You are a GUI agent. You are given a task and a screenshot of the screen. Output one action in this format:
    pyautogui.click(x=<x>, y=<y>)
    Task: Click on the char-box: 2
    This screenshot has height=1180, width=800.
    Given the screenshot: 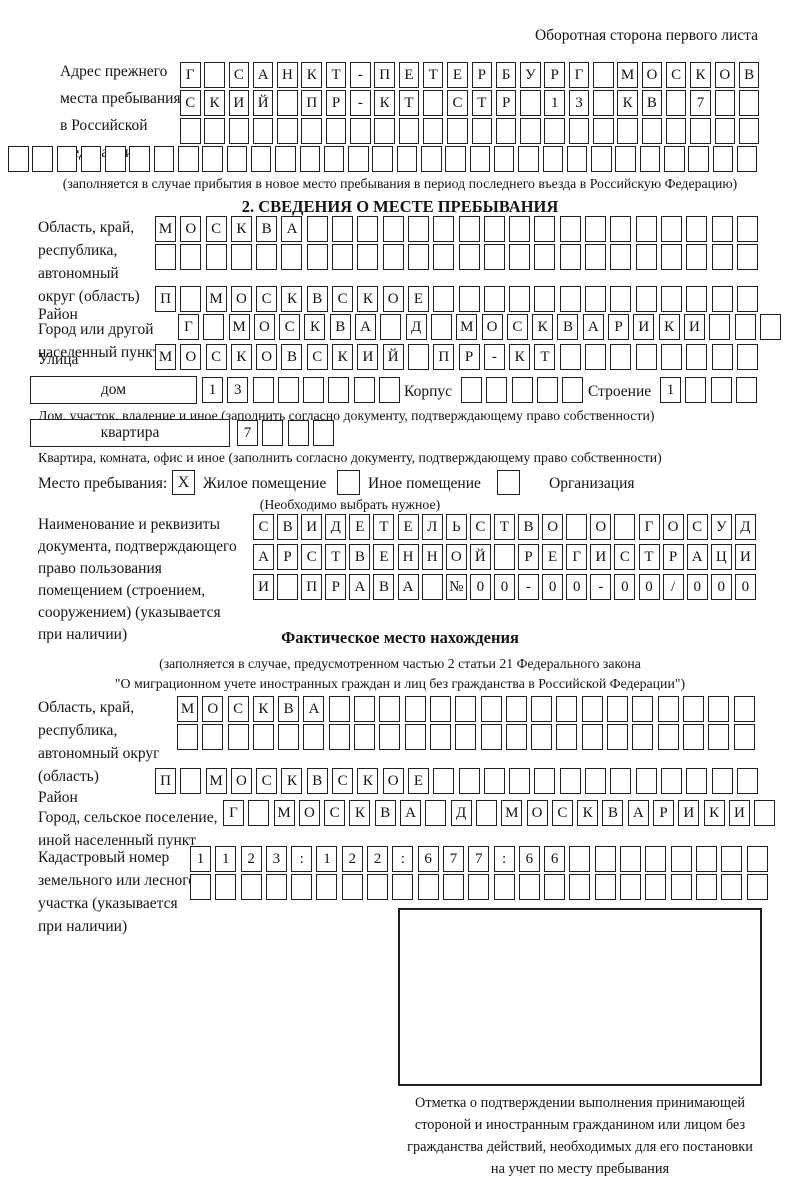 What is the action you would take?
    pyautogui.click(x=352, y=859)
    